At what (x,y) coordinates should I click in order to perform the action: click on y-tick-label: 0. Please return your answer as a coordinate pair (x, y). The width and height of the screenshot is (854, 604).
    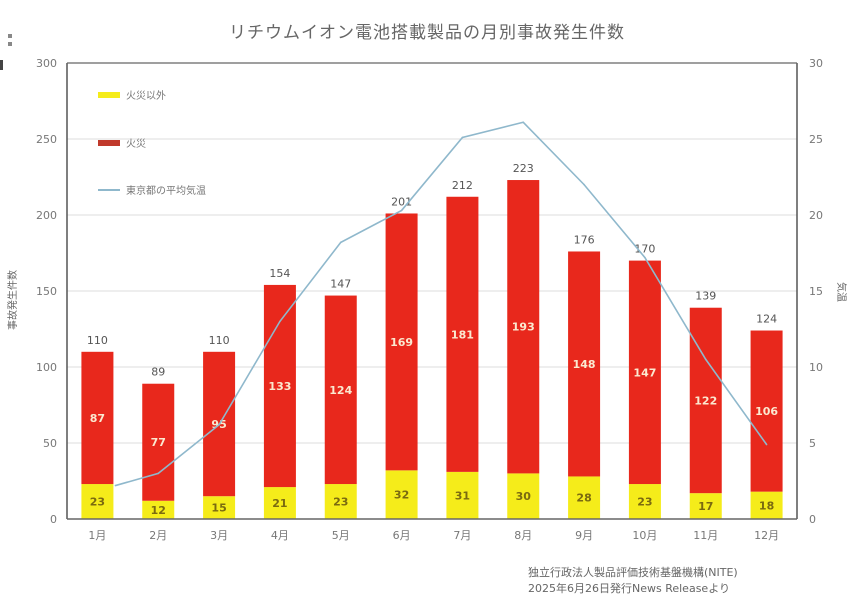
    Looking at the image, I should click on (53, 519).